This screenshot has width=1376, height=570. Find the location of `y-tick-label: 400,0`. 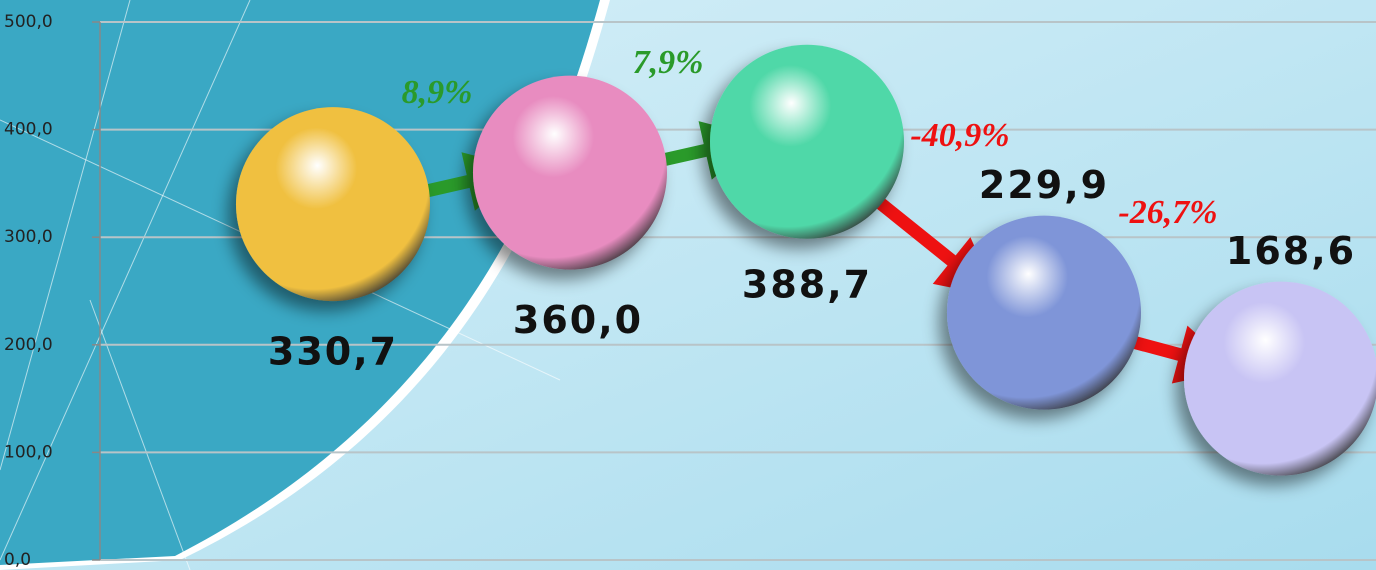

y-tick-label: 400,0 is located at coordinates (28, 130).